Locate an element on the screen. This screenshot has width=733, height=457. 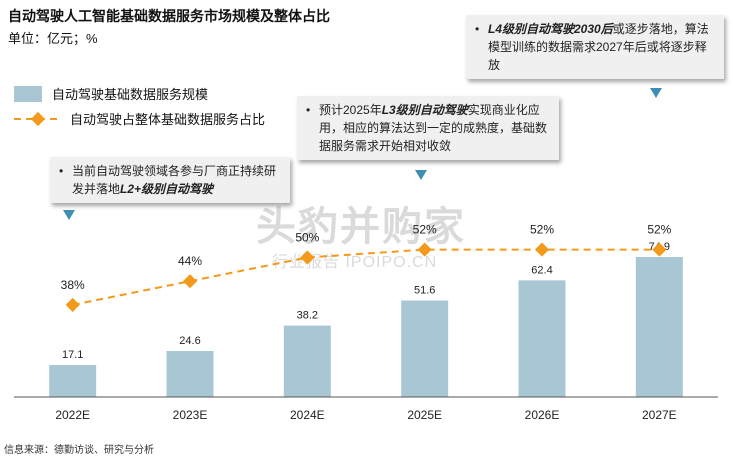
line-value-label: 38% is located at coordinates (73, 285).